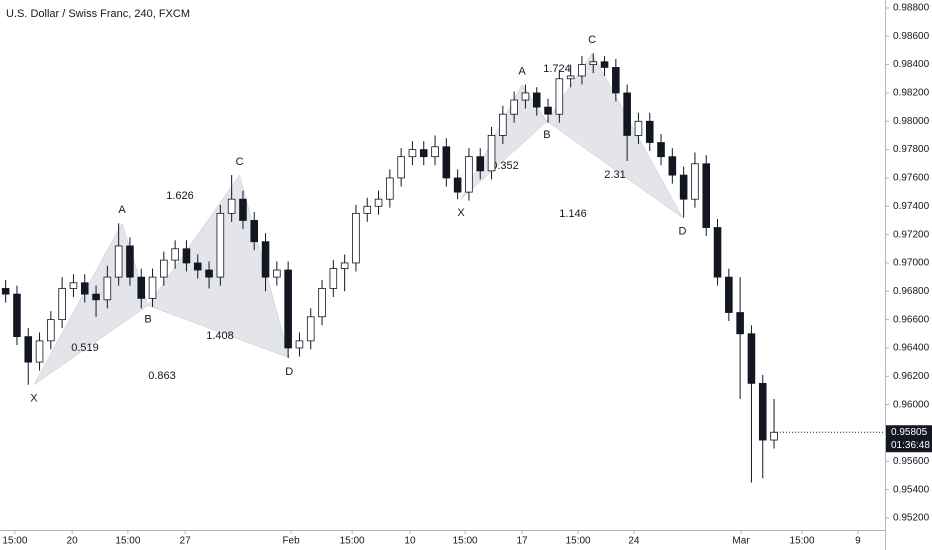 This screenshot has width=932, height=550. I want to click on y-tick-label: 0.97000, so click(911, 263).